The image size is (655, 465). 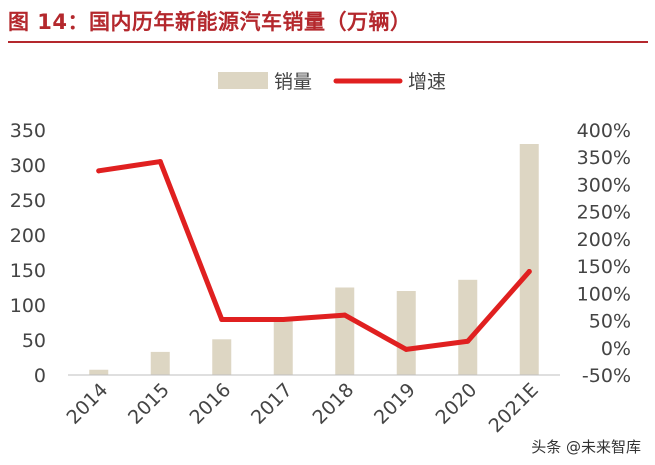 What do you see at coordinates (243, 80) in the screenshot?
I see `legend-swatch-bar` at bounding box center [243, 80].